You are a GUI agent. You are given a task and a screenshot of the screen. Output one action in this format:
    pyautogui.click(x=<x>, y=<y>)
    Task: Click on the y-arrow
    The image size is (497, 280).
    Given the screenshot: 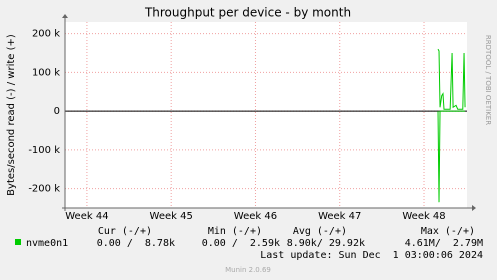 What is the action you would take?
    pyautogui.click(x=65, y=16)
    